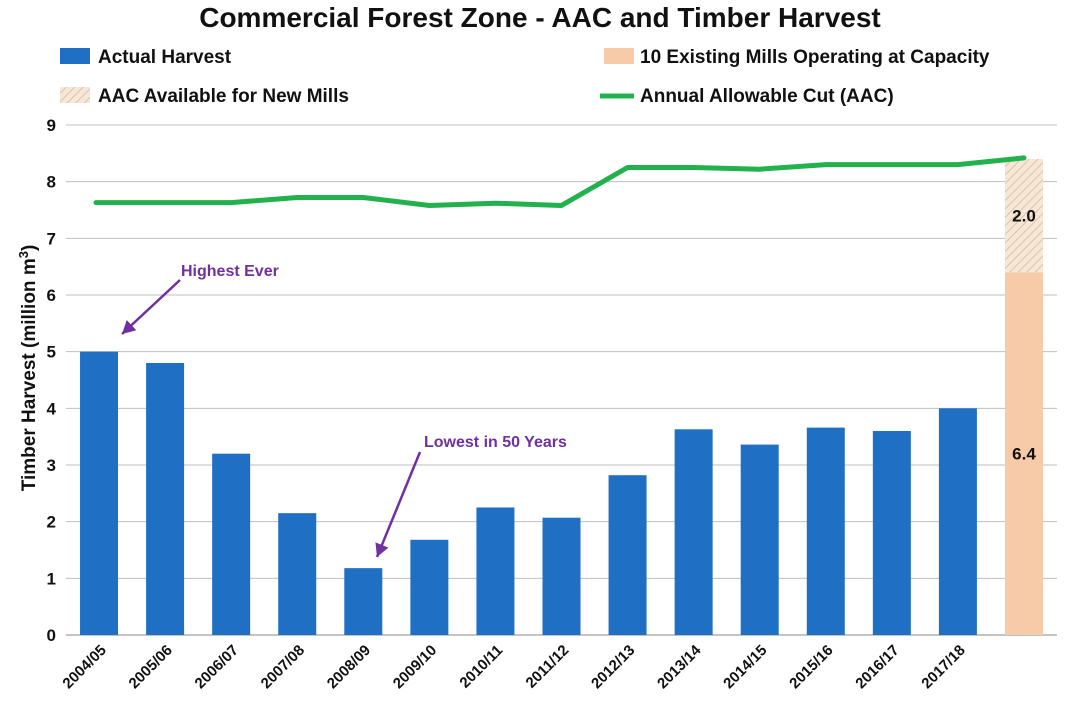 The image size is (1080, 717). I want to click on x-tick-label: 2013/14, so click(679, 666).